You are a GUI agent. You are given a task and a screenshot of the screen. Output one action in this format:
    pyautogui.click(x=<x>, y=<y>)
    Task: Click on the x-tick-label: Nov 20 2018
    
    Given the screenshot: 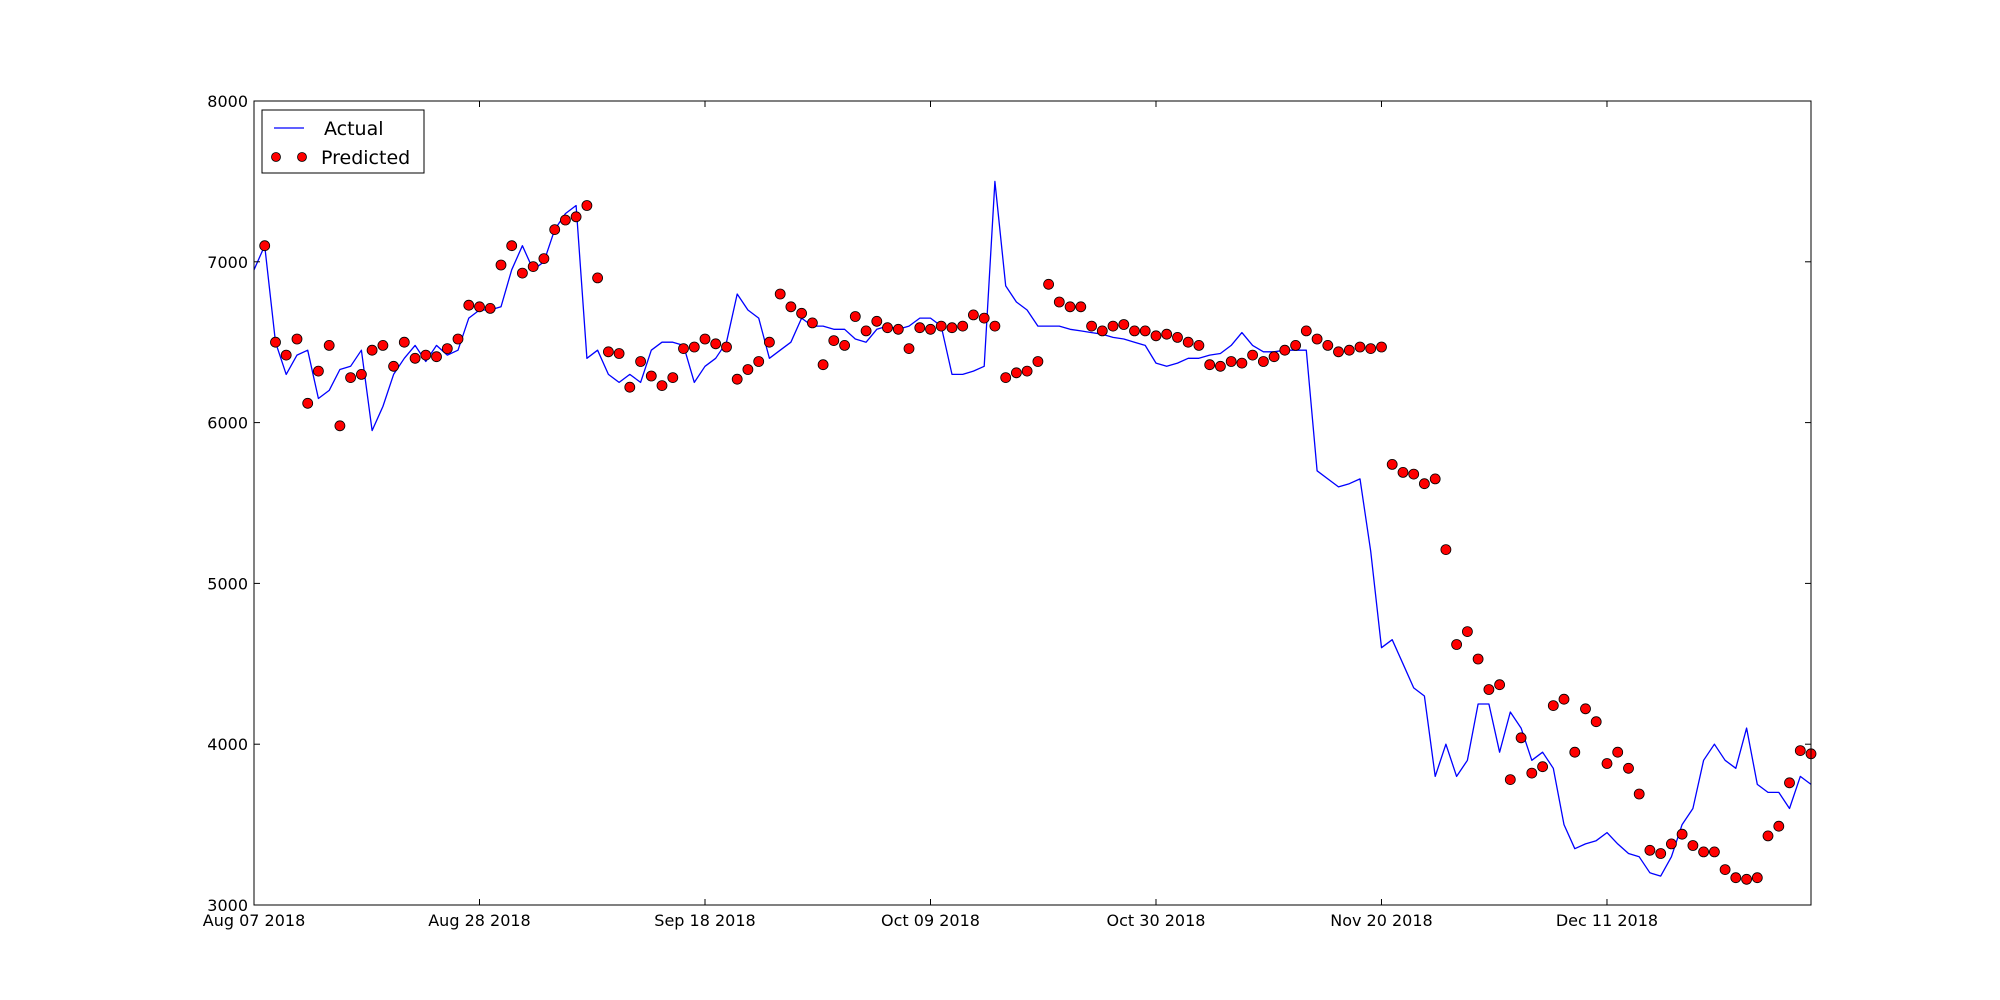 What is the action you would take?
    pyautogui.click(x=1381, y=920)
    